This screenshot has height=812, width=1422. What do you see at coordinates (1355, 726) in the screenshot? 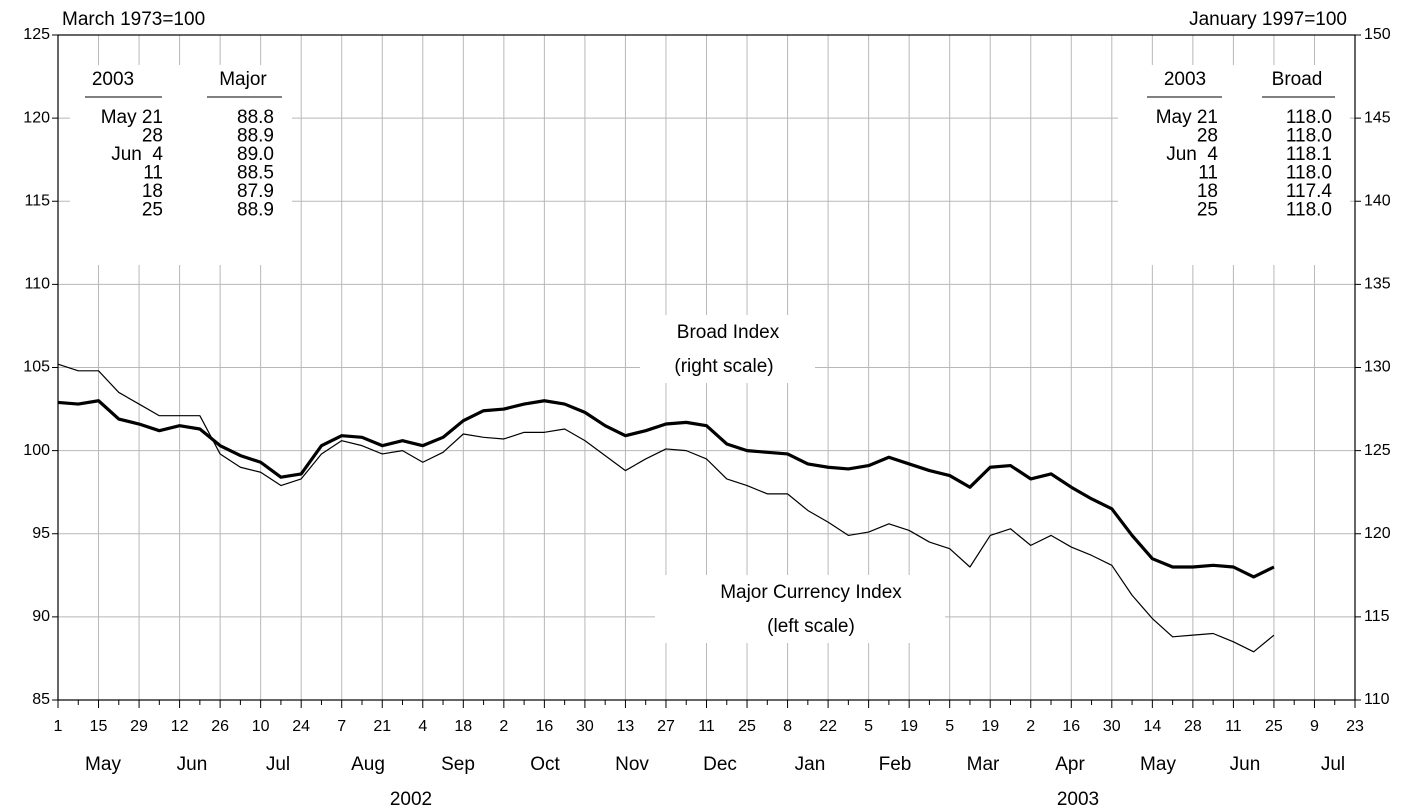
I see `x-tick-label: 23` at bounding box center [1355, 726].